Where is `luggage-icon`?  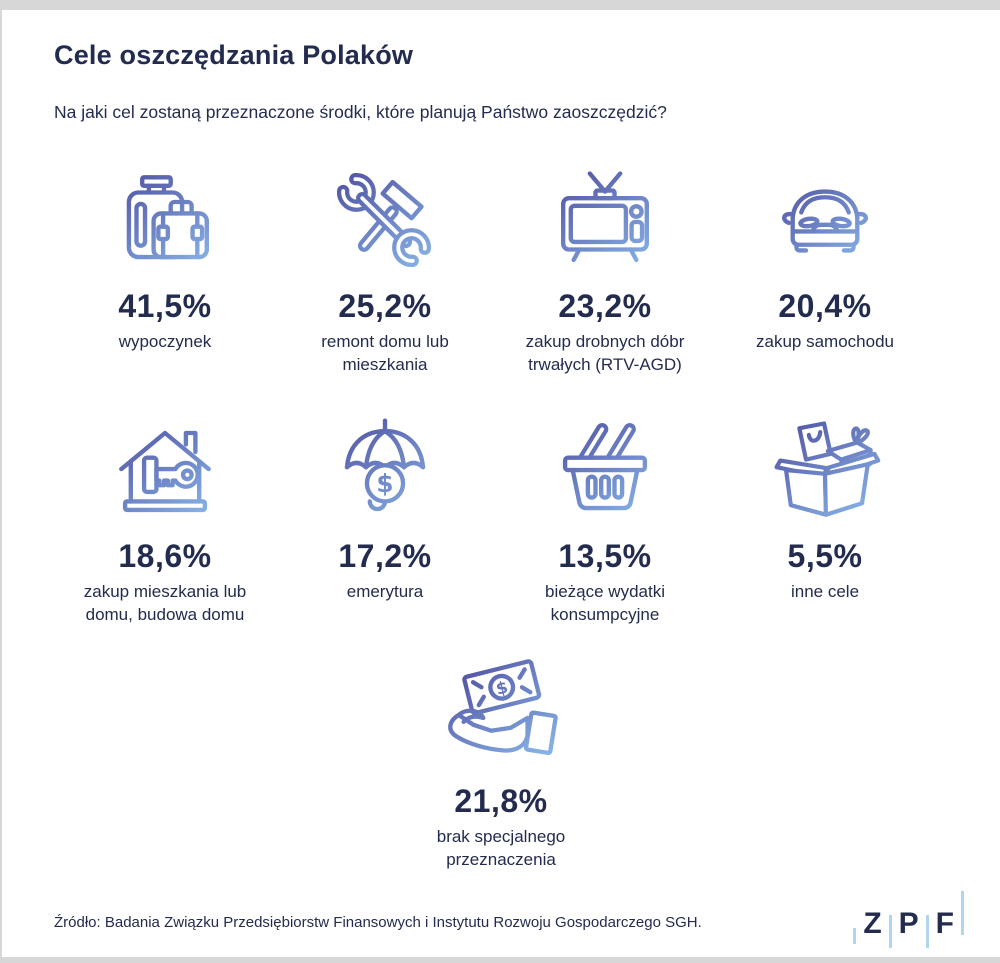
luggage-icon is located at coordinates (165, 219).